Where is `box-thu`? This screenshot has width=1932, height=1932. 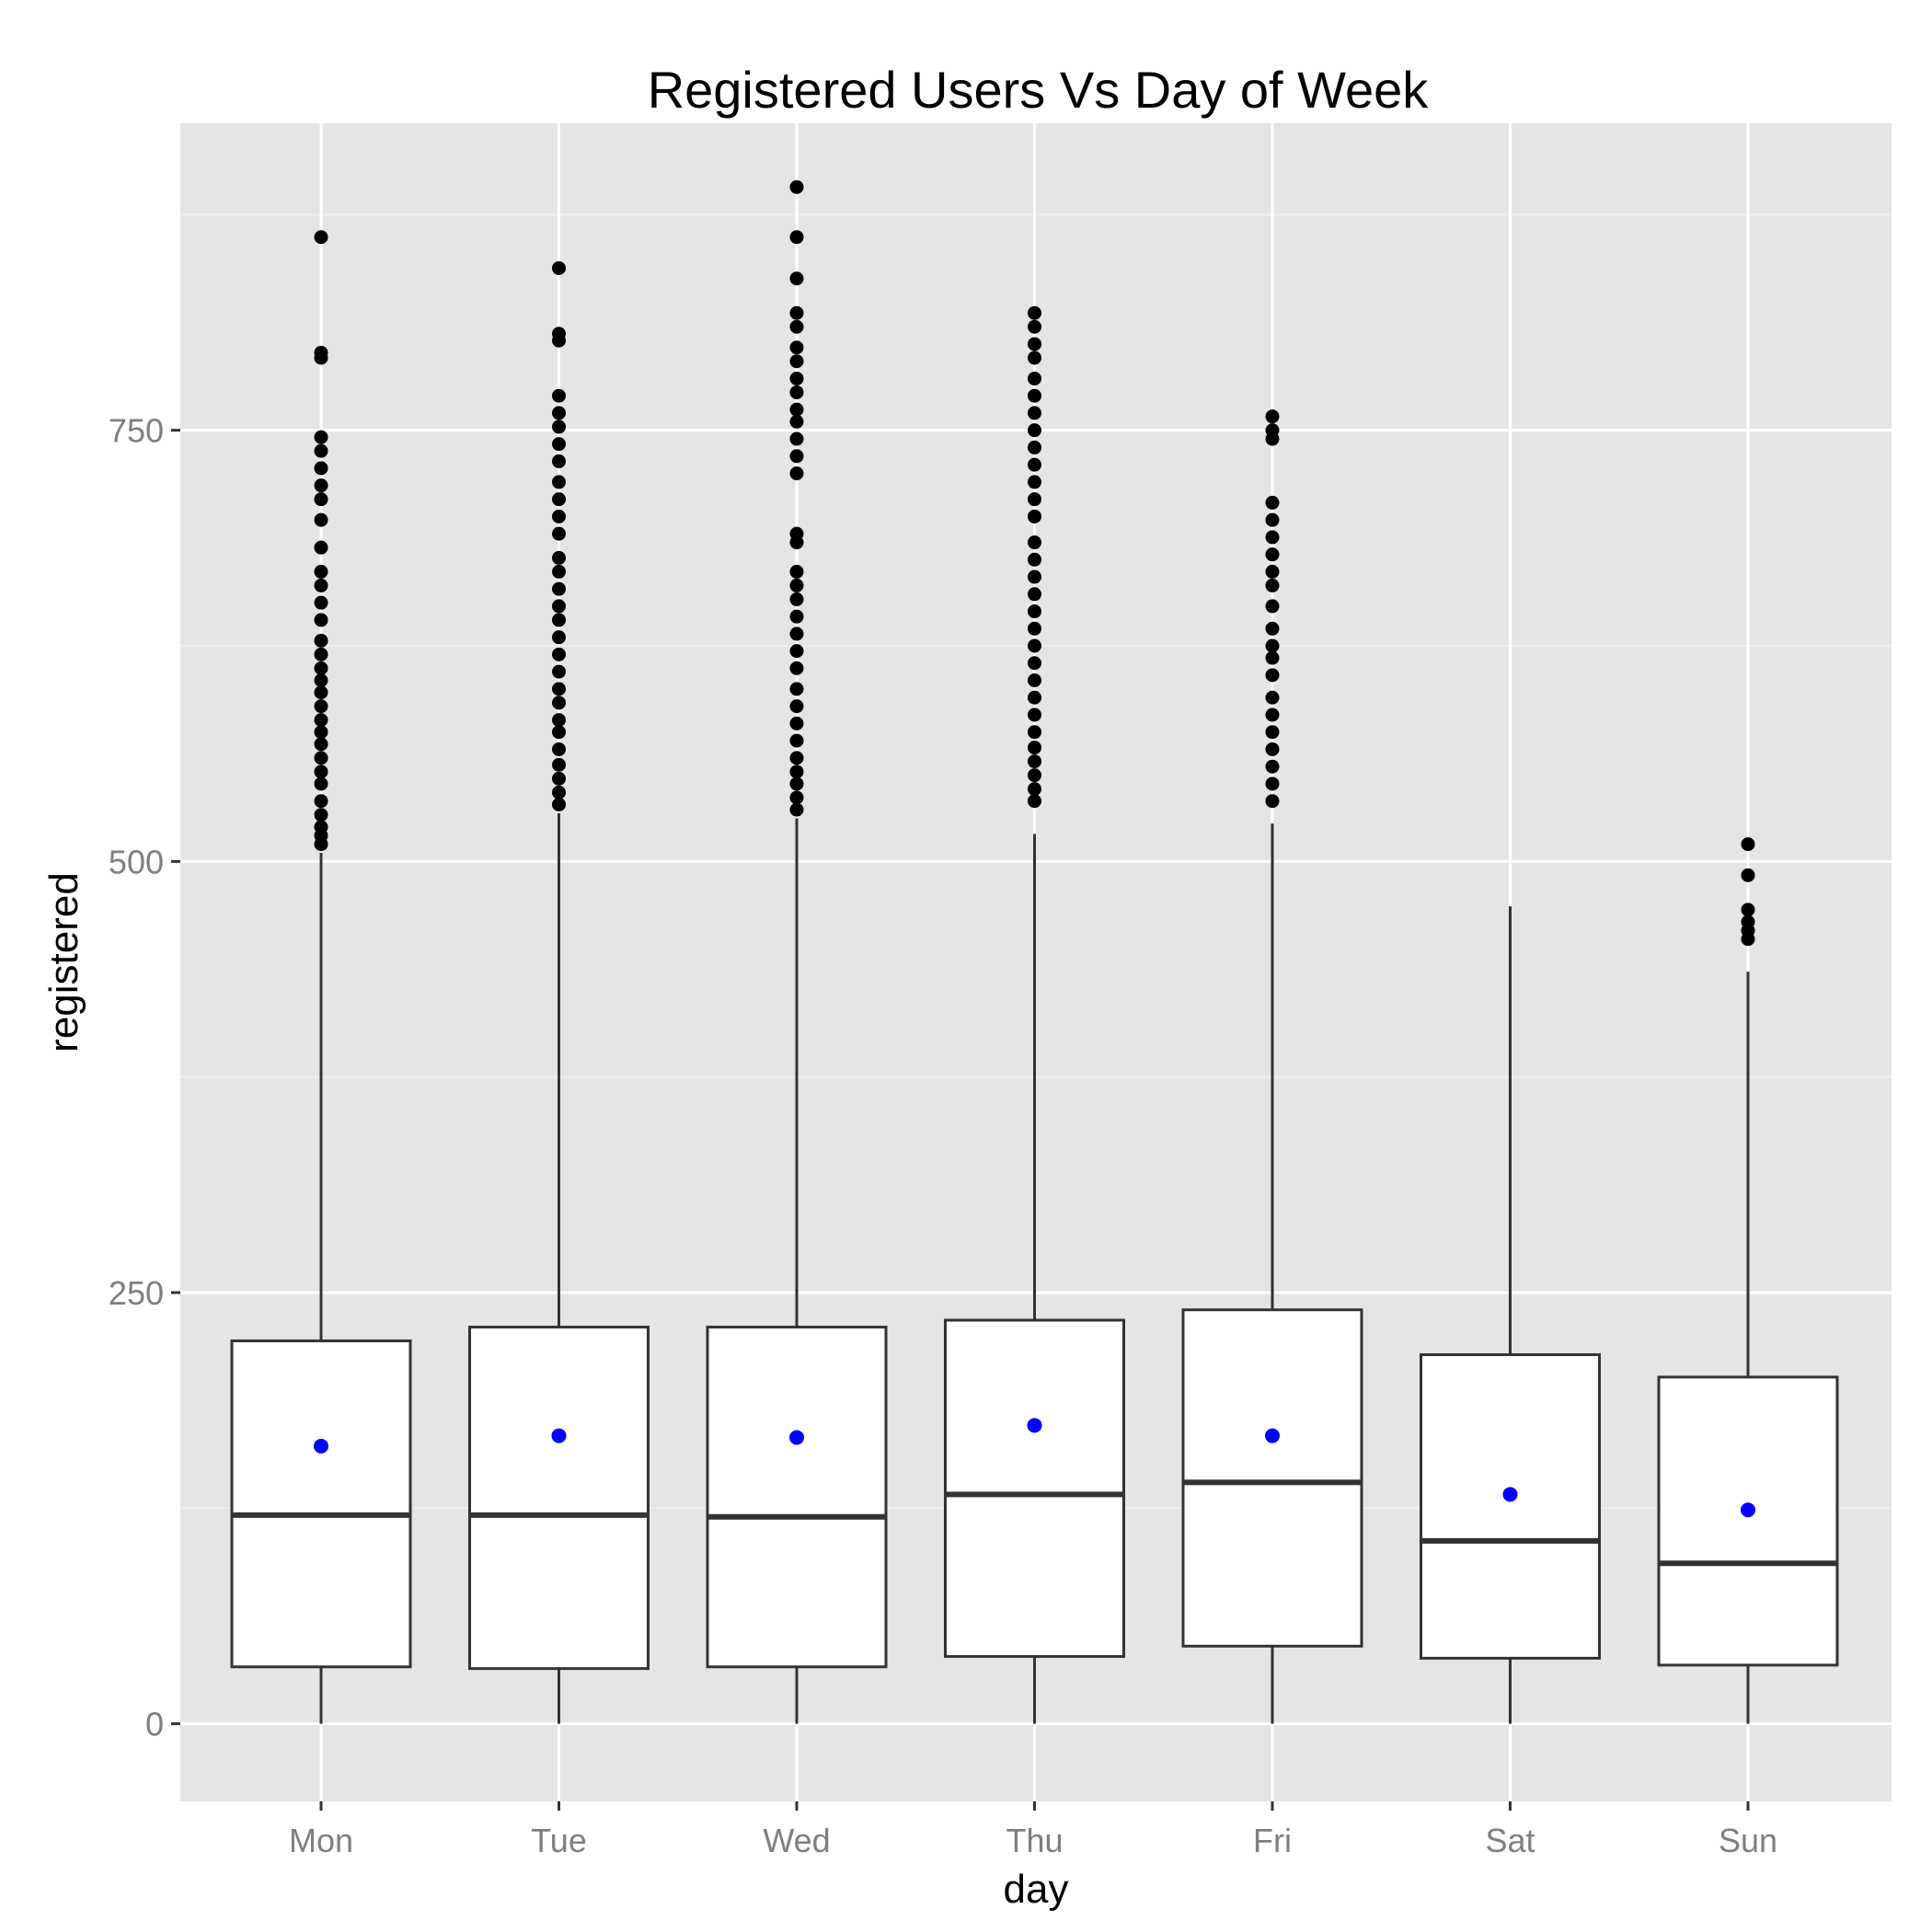
box-thu is located at coordinates (1034, 1014).